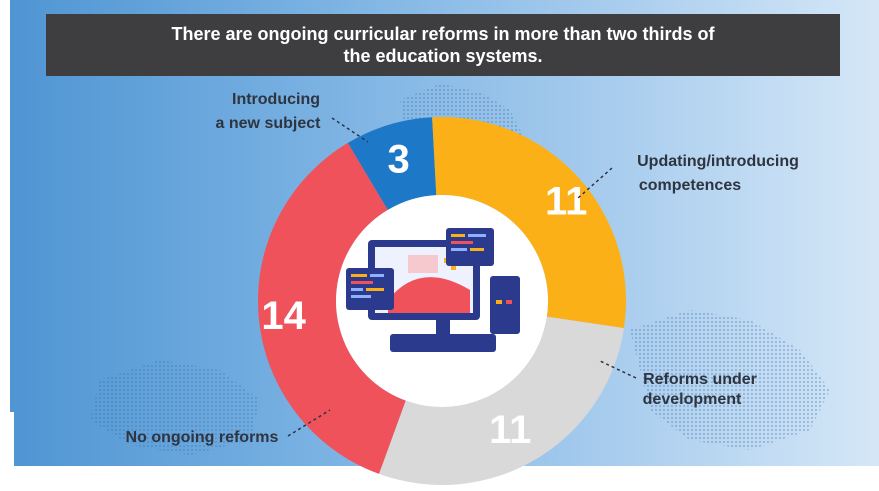 The height and width of the screenshot is (491, 879). Describe the element at coordinates (433, 290) in the screenshot. I see `computer-icon` at that location.